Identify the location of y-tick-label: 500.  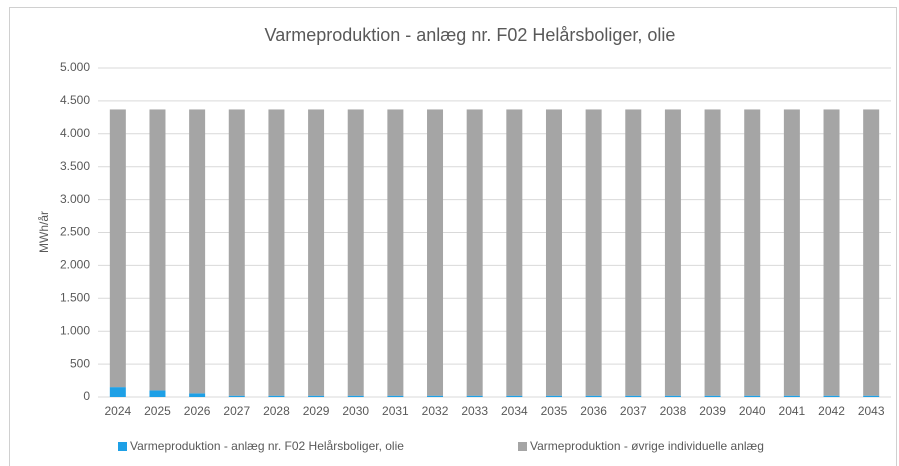
(80, 363).